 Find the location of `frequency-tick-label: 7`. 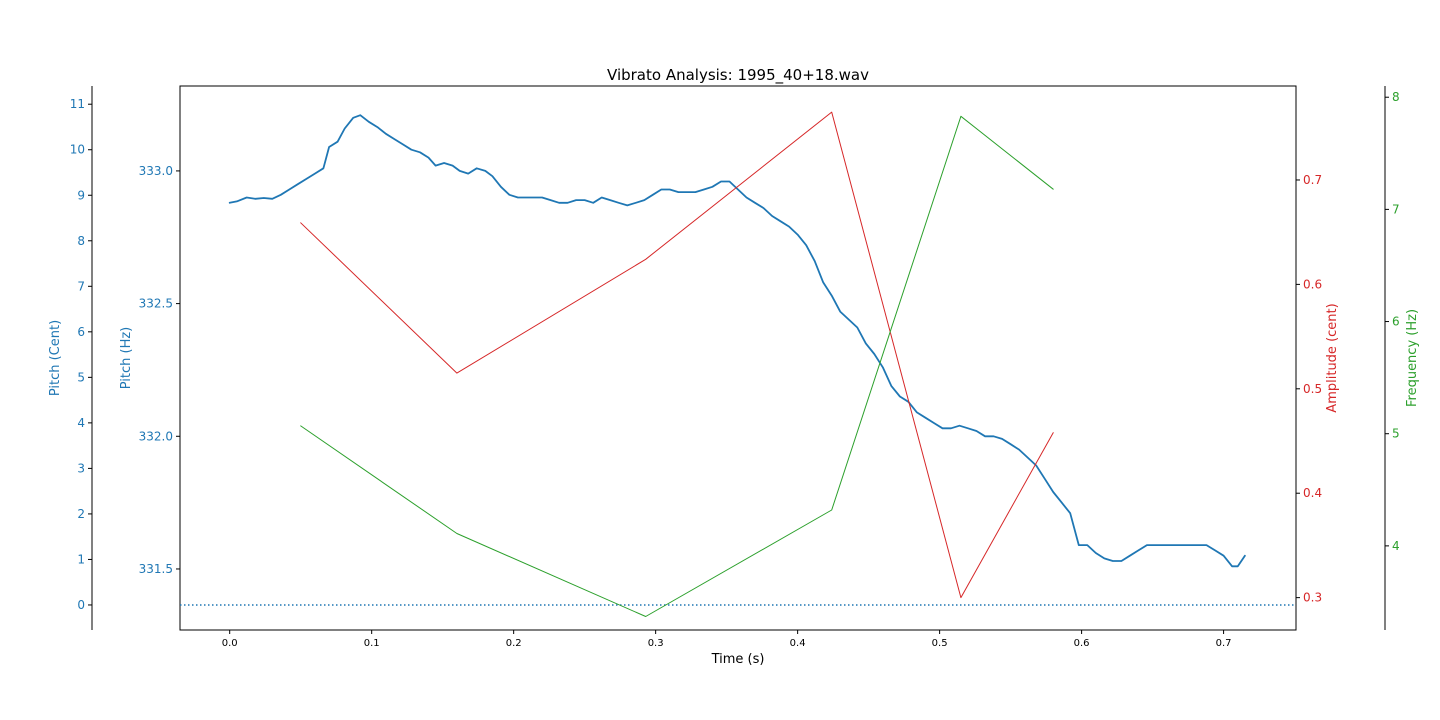

frequency-tick-label: 7 is located at coordinates (1396, 209).